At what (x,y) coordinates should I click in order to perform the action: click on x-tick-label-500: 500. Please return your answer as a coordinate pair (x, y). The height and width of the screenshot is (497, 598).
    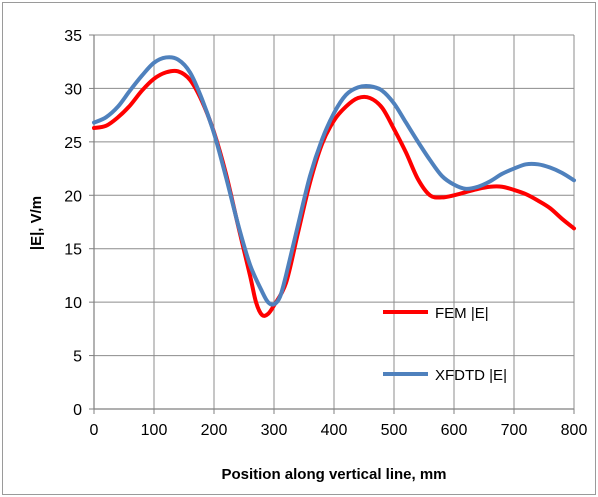
    Looking at the image, I should click on (394, 430).